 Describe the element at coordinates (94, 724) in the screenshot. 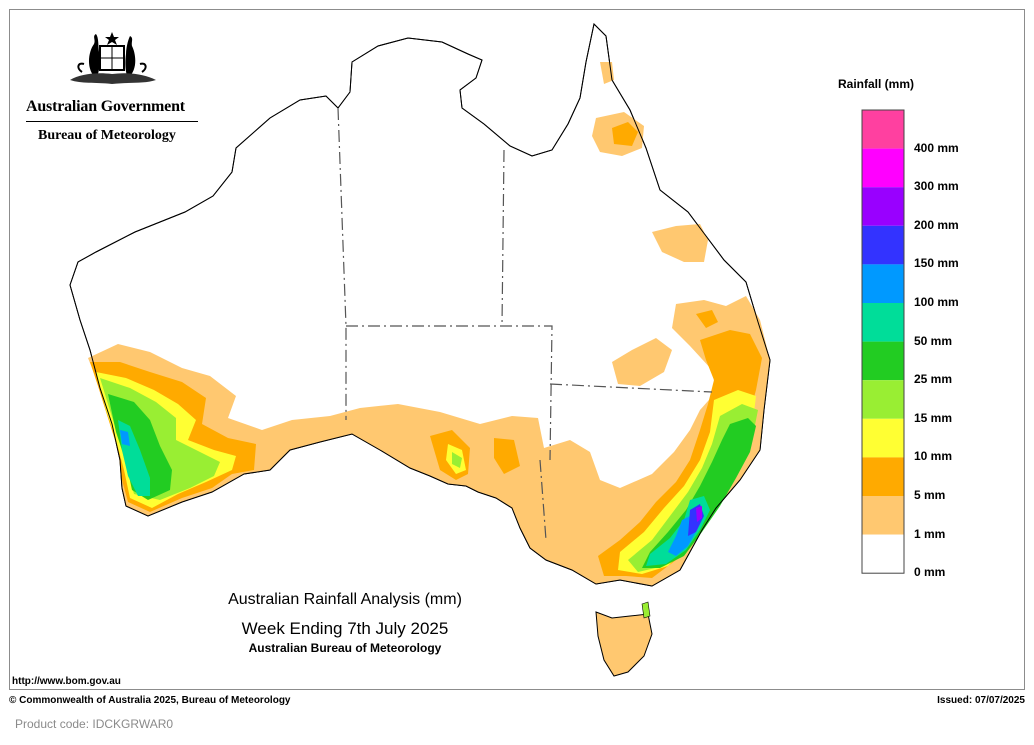

I see `product-code: Product code: IDCKGRWAR0` at that location.